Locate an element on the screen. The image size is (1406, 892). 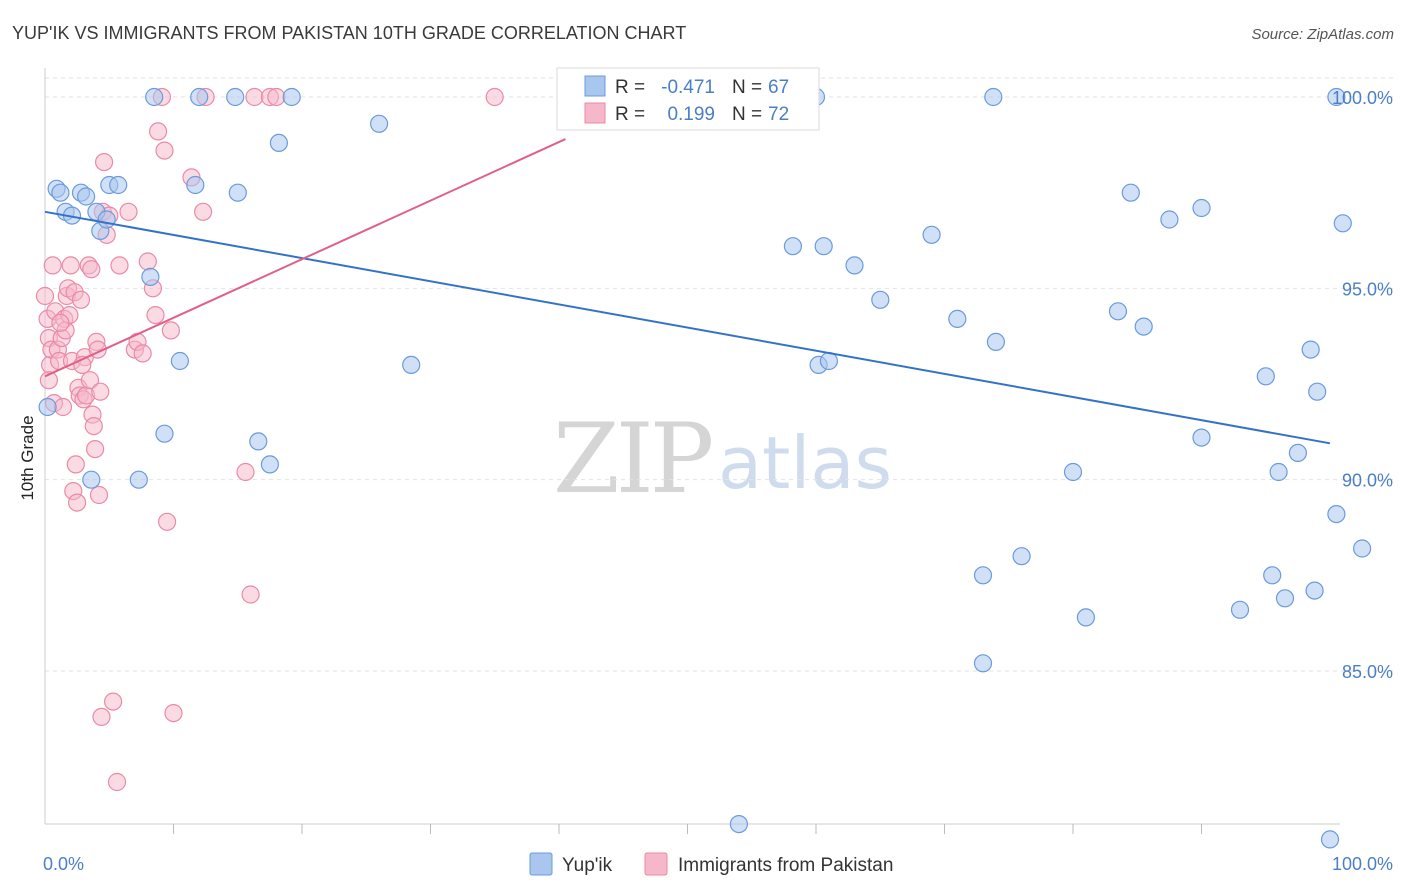
stats-r-value-blue: -0.471 is located at coordinates (688, 87).